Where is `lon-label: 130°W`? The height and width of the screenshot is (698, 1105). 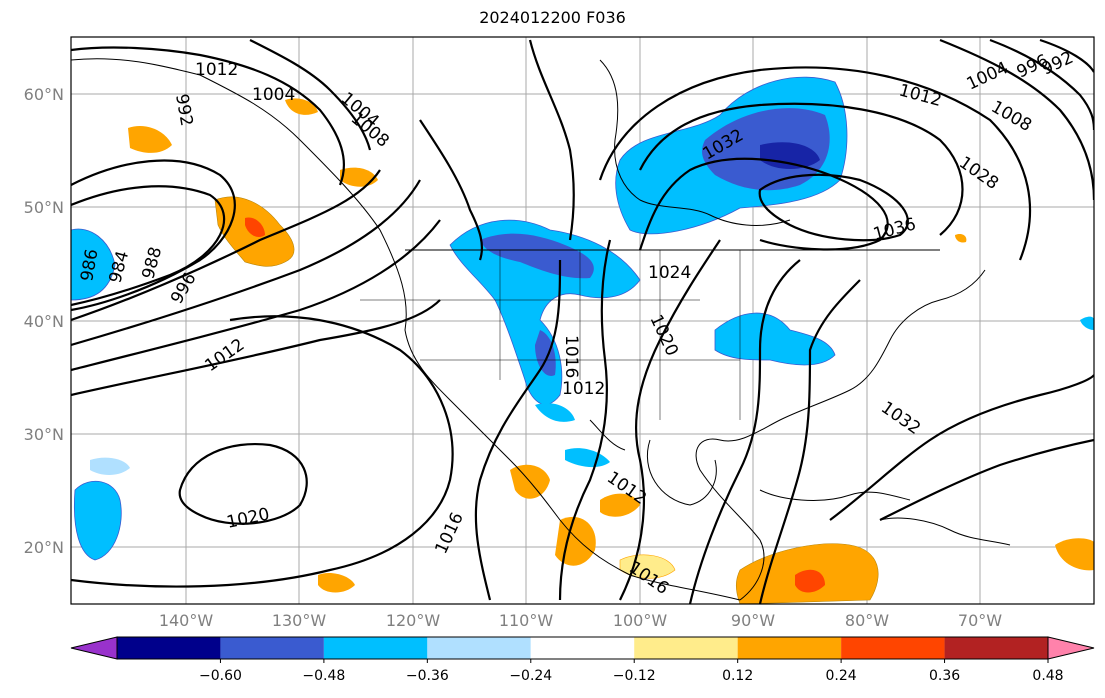 lon-label: 130°W is located at coordinates (299, 620).